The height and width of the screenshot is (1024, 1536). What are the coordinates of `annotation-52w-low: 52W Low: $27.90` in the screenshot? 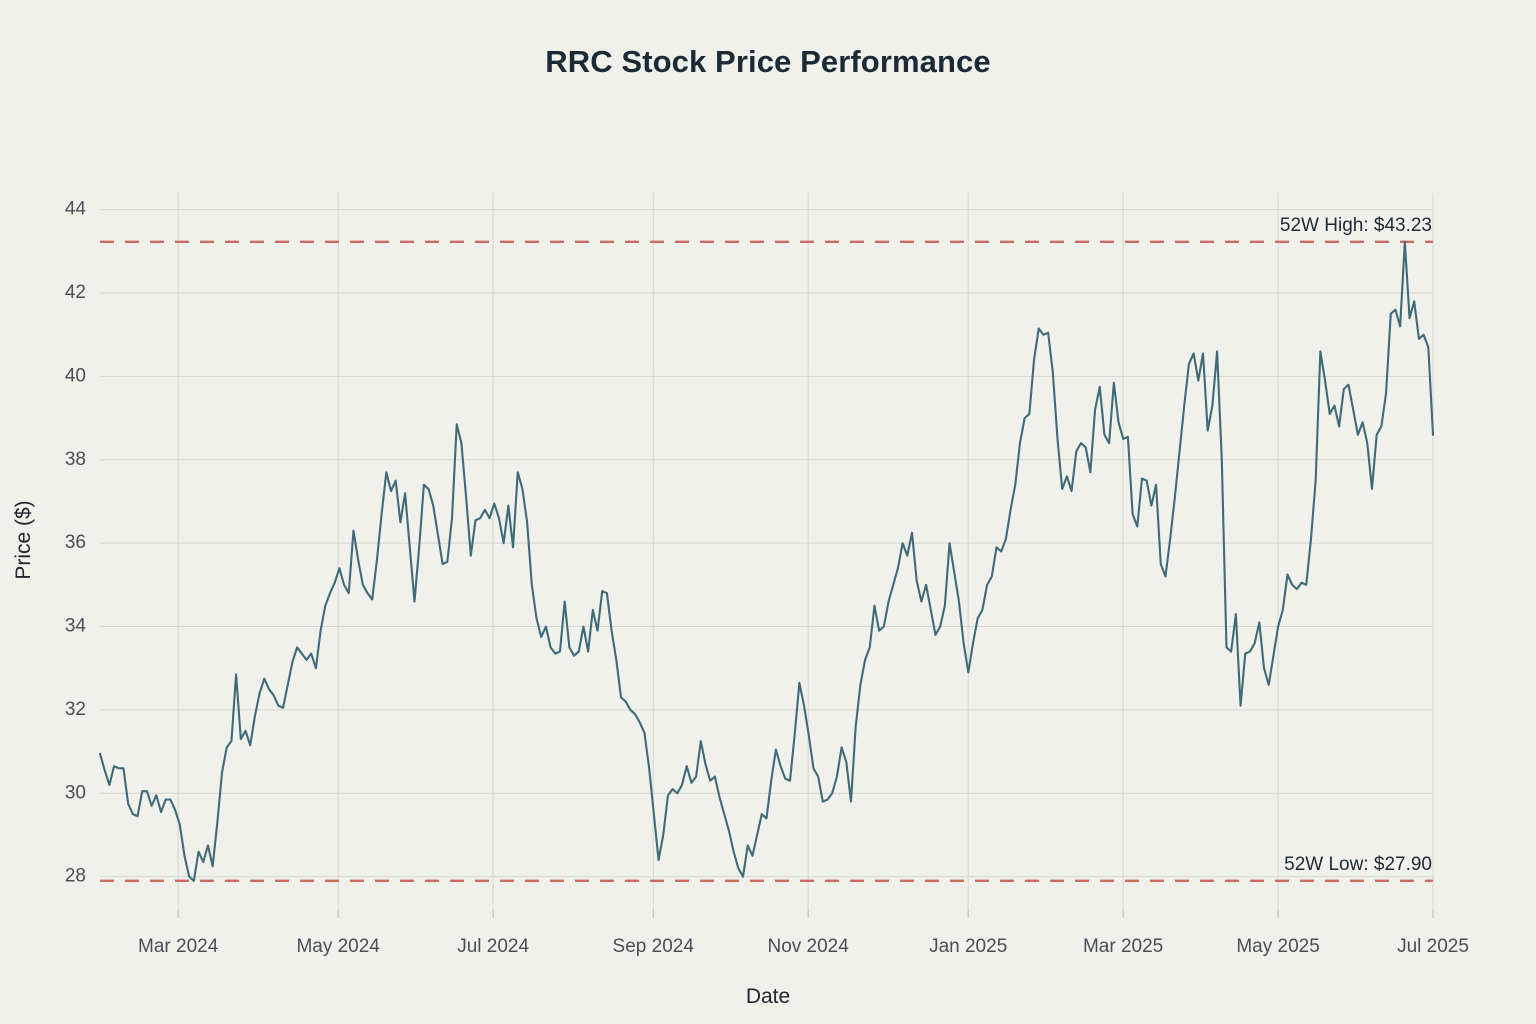 It's located at (1358, 864).